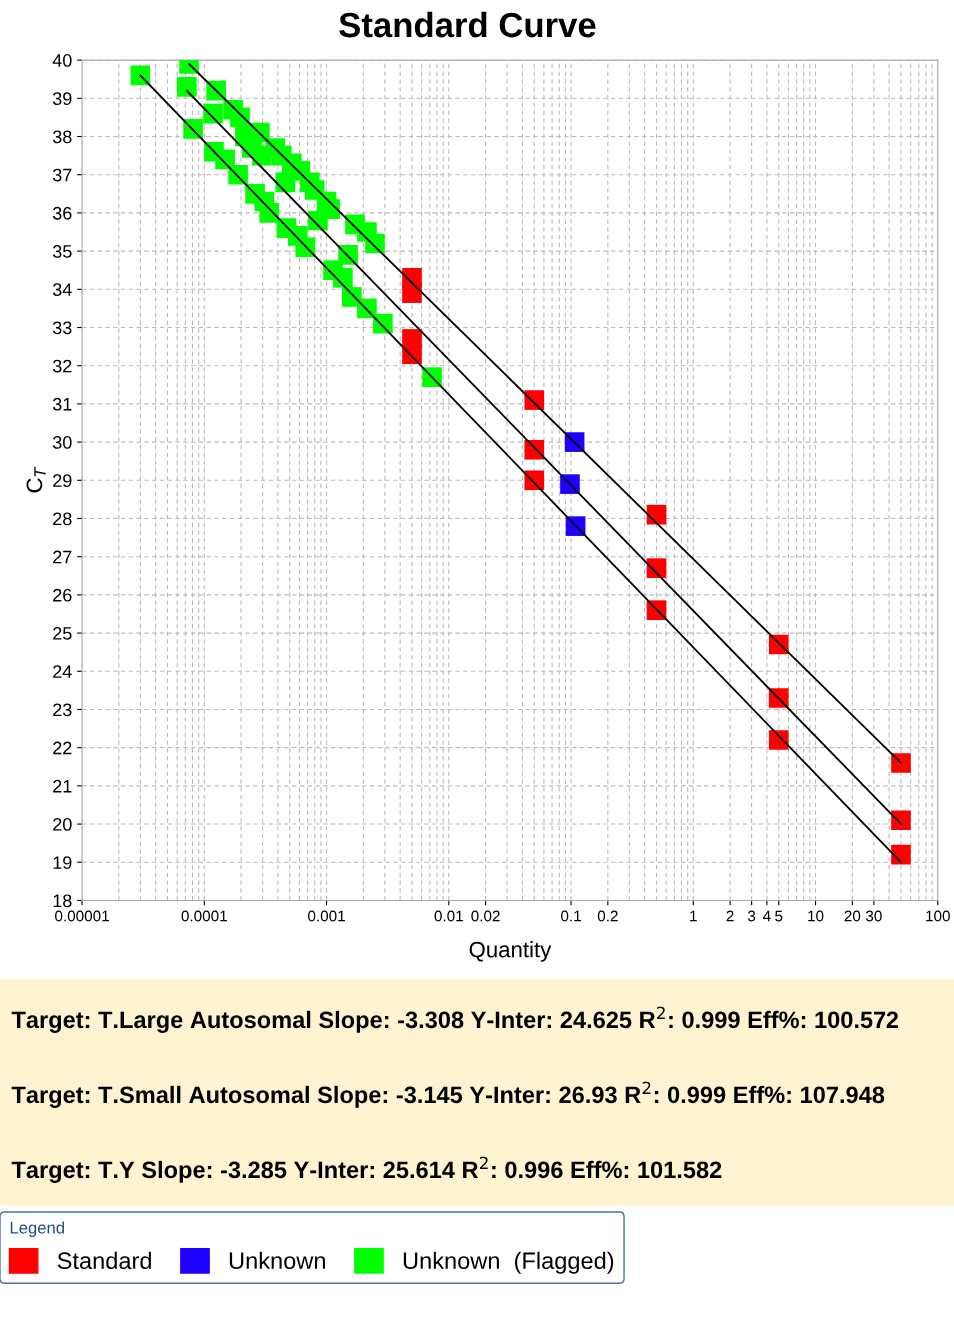 This screenshot has height=1336, width=954. What do you see at coordinates (62, 824) in the screenshot?
I see `y-tick-label: 20` at bounding box center [62, 824].